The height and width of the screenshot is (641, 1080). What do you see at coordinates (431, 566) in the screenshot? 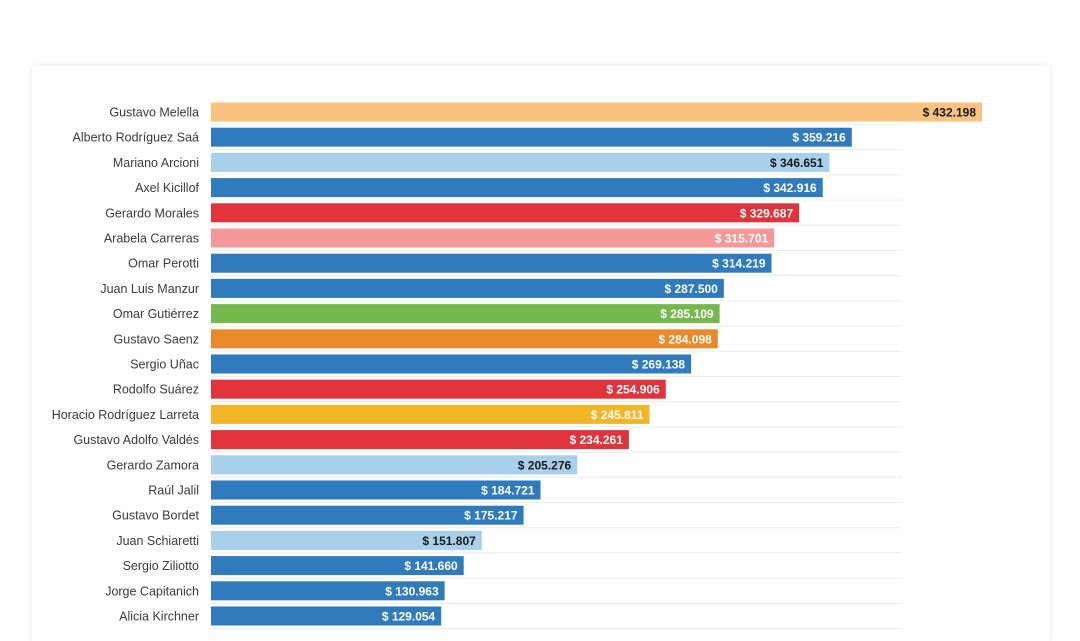
I see `value-label: $ 141.660` at bounding box center [431, 566].